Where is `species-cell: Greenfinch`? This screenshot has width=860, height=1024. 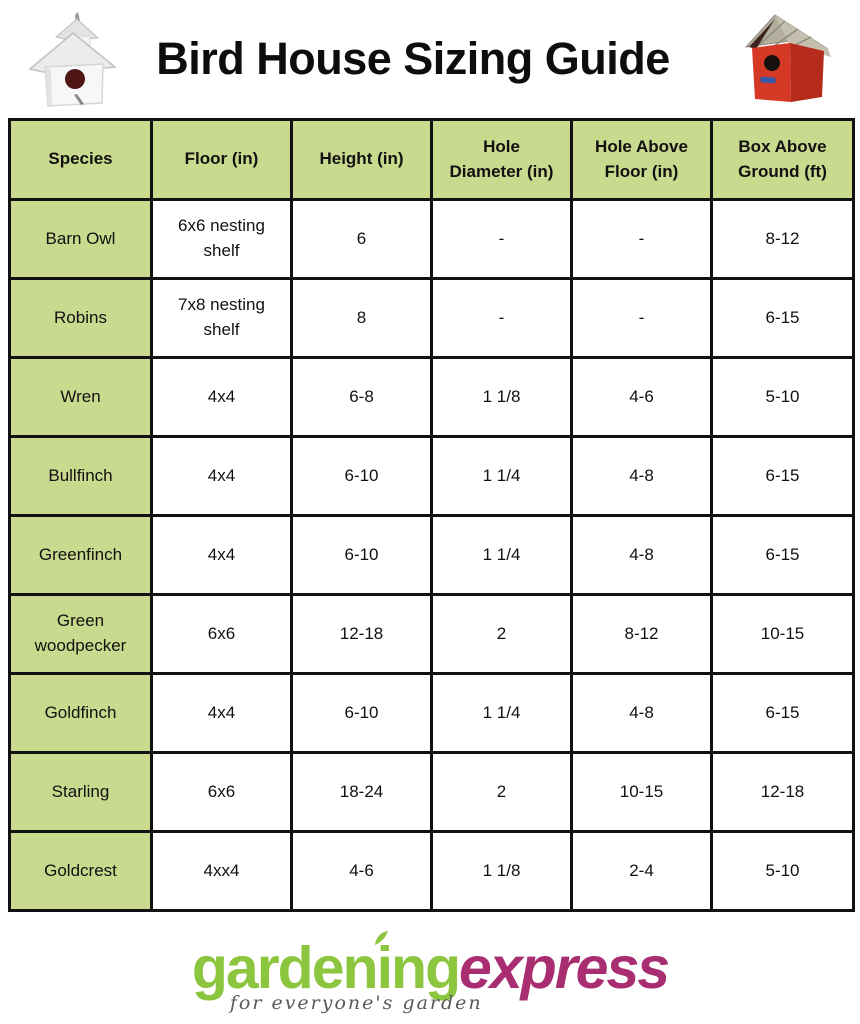
species-cell: Greenfinch is located at coordinates (80, 555).